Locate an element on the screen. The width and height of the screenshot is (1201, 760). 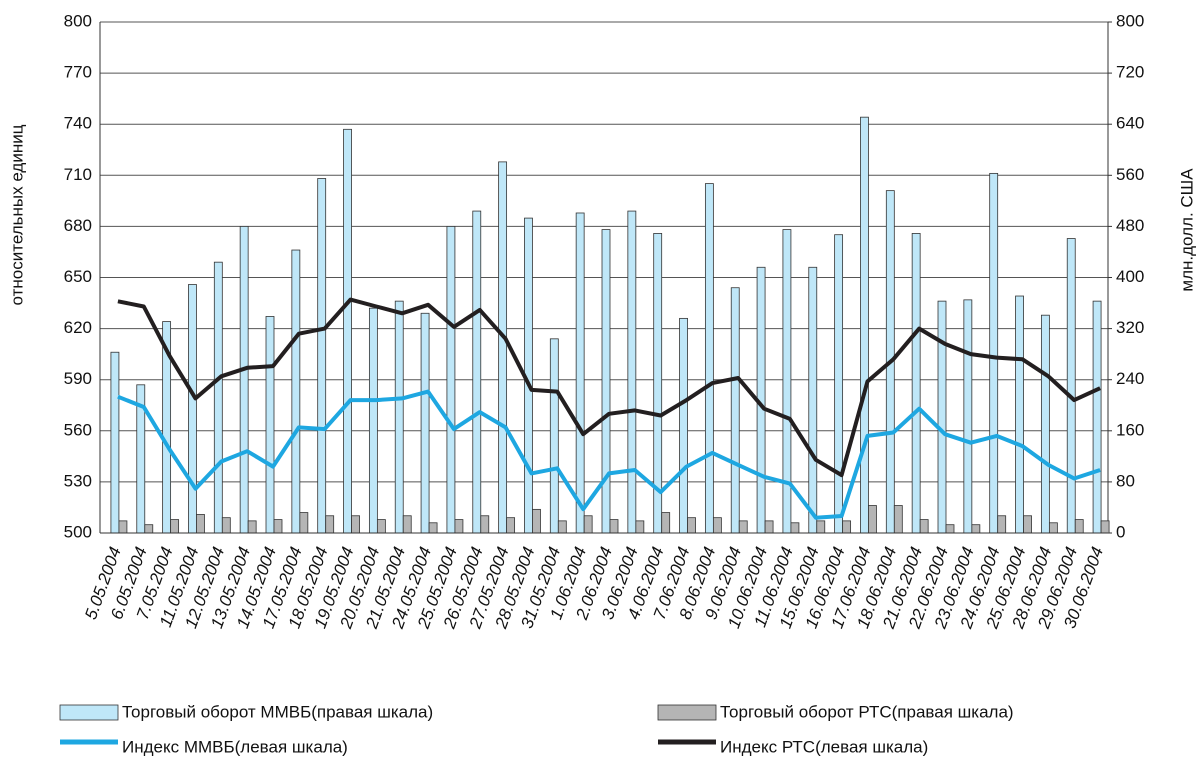
y-tick-label: 710 is located at coordinates (78, 174).